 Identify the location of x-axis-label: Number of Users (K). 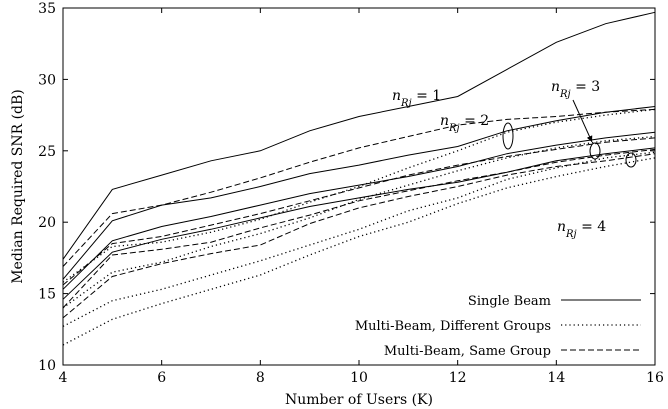
(359, 400).